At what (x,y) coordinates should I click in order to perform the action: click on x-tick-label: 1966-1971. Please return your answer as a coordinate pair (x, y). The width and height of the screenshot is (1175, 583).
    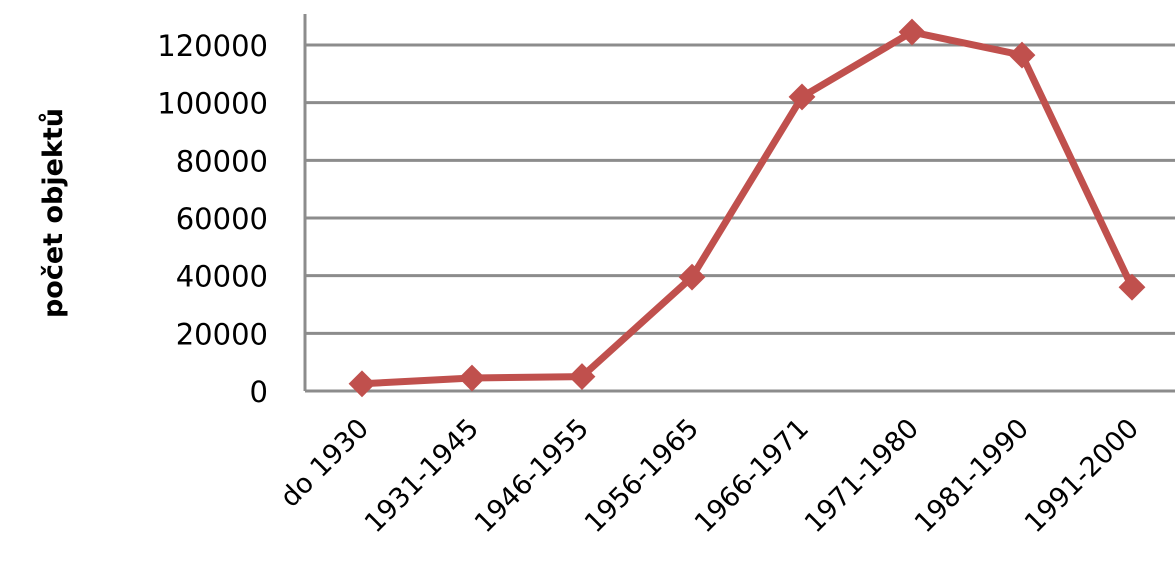
    Looking at the image, I should click on (752, 476).